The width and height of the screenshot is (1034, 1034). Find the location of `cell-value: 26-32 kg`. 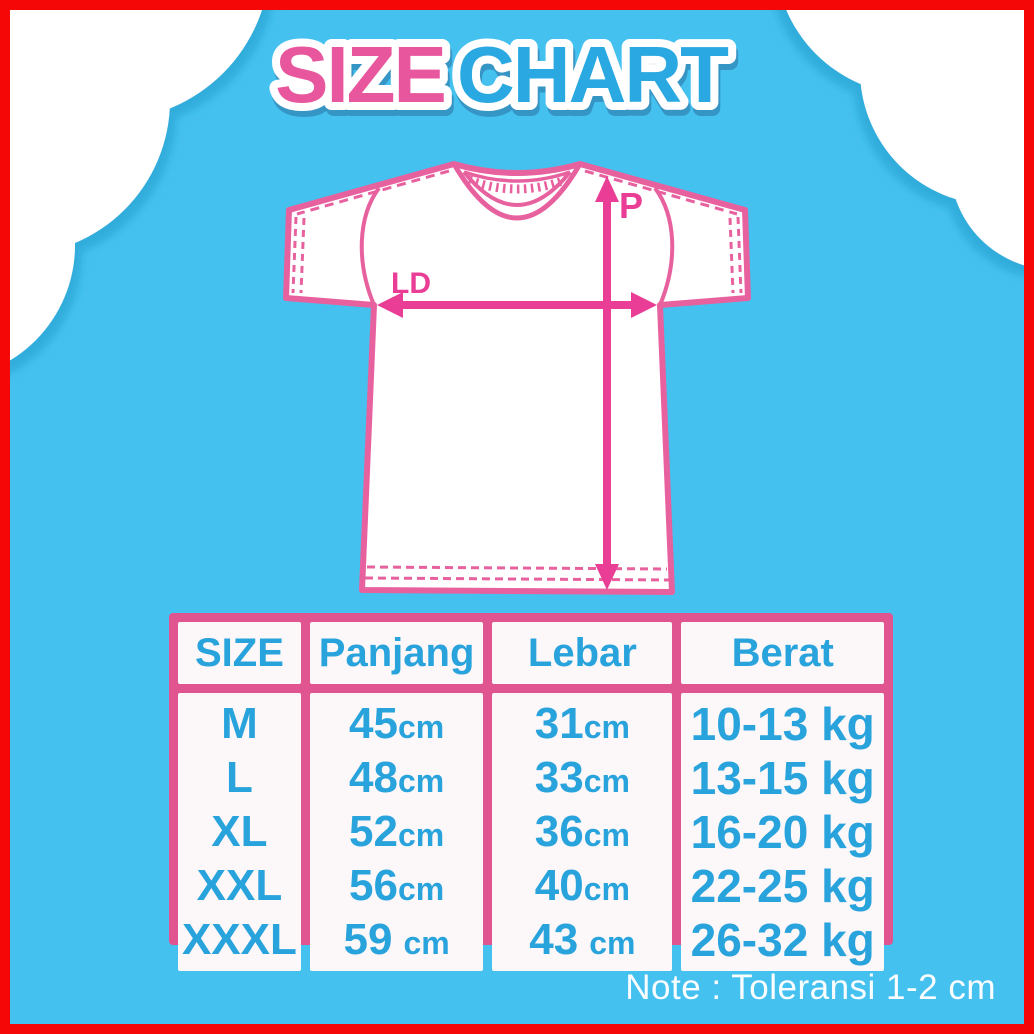

cell-value: 26-32 kg is located at coordinates (782, 940).